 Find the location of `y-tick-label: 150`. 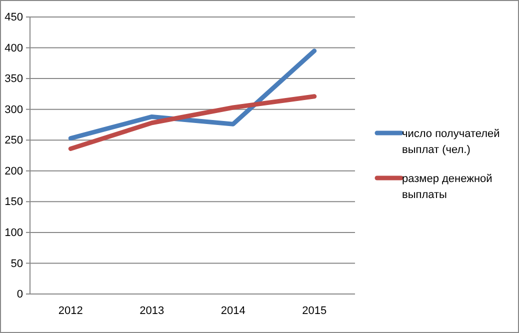

y-tick-label: 150 is located at coordinates (13, 202).